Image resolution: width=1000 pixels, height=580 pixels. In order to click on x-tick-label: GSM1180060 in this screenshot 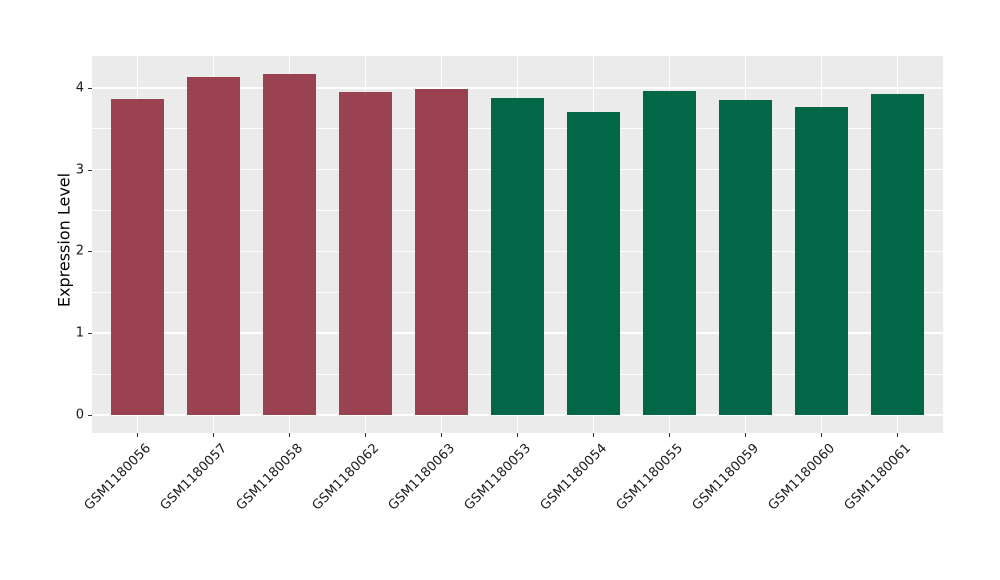, I will do `click(802, 477)`.